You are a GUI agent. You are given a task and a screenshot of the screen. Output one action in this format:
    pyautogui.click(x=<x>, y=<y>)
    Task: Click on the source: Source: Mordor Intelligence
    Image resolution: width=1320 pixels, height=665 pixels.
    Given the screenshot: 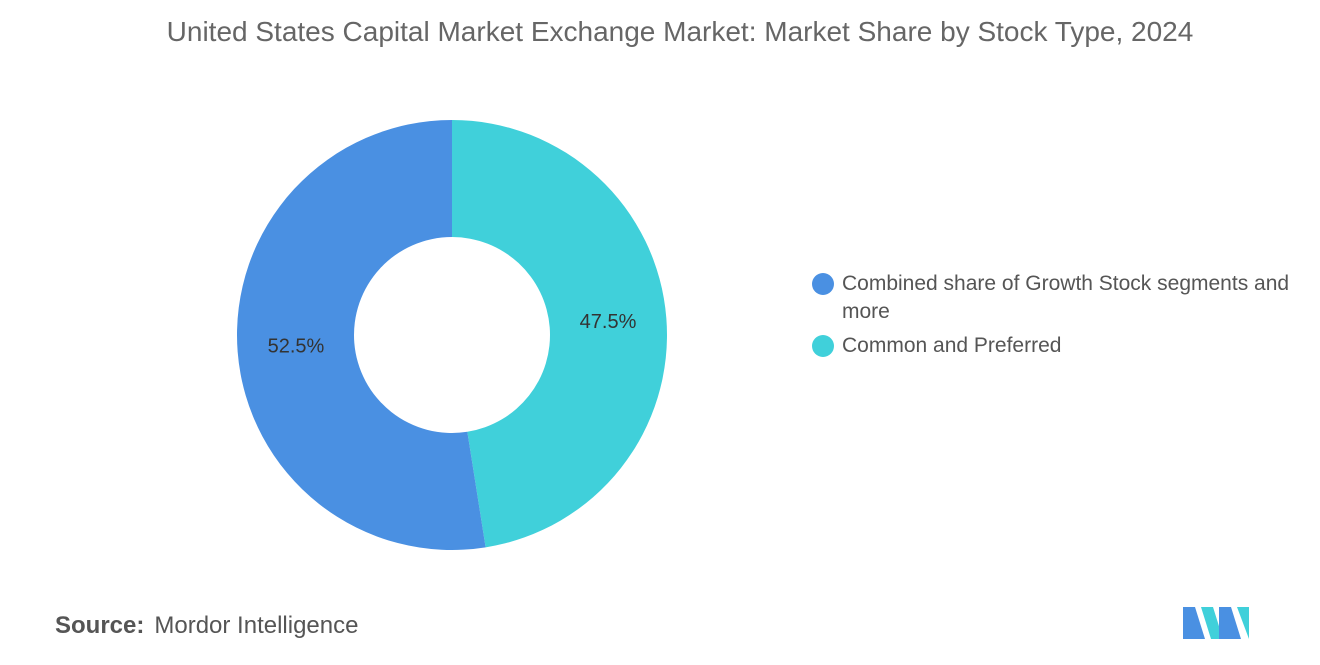 What is the action you would take?
    pyautogui.click(x=206, y=626)
    